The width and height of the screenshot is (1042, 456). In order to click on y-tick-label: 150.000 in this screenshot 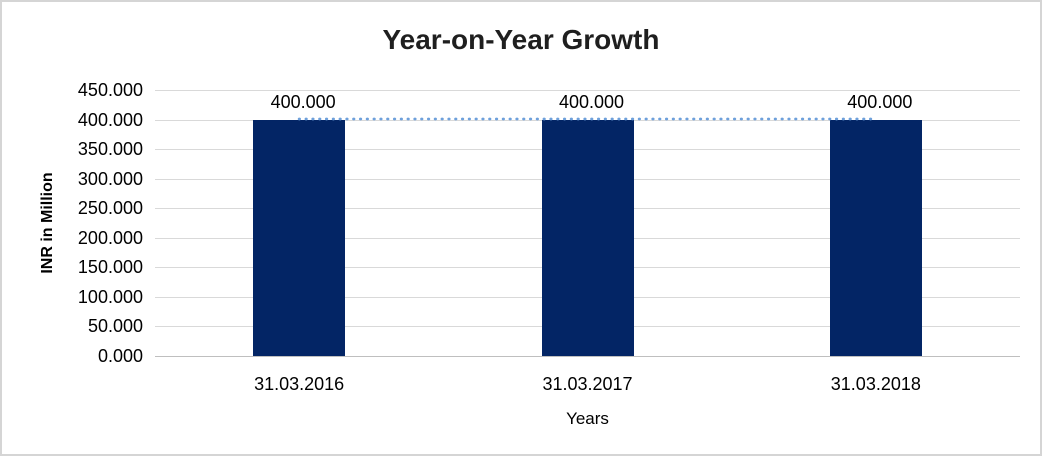, I will do `click(110, 267)`.